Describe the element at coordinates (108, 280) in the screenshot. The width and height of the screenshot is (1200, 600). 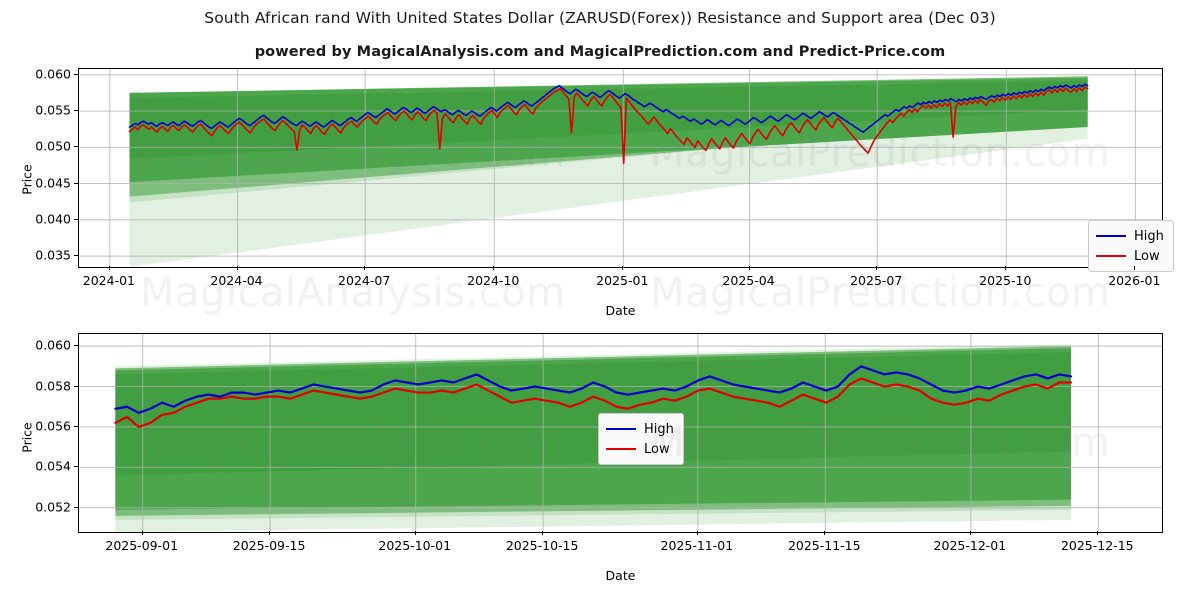
I see `plot-overview-xtick-label: 2024-01` at that location.